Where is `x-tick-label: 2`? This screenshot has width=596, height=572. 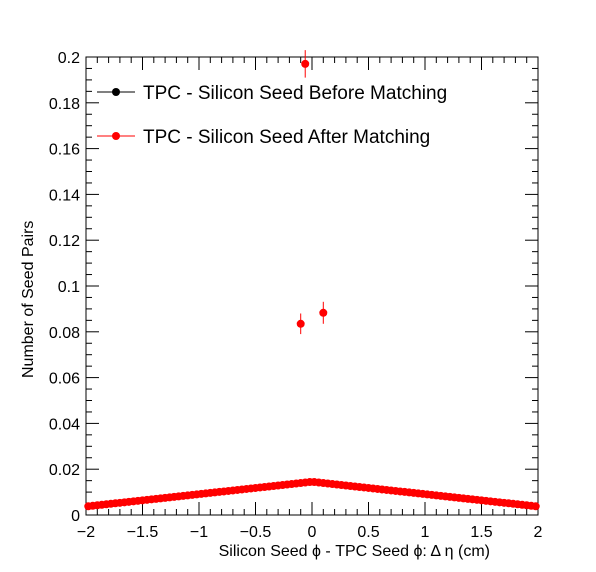 x-tick-label: 2 is located at coordinates (538, 532).